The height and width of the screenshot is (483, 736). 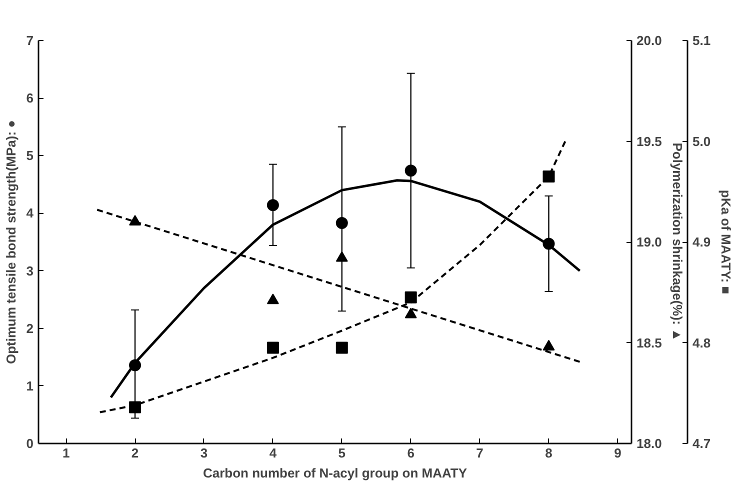 What do you see at coordinates (30, 98) in the screenshot?
I see `y-tick-label: 6` at bounding box center [30, 98].